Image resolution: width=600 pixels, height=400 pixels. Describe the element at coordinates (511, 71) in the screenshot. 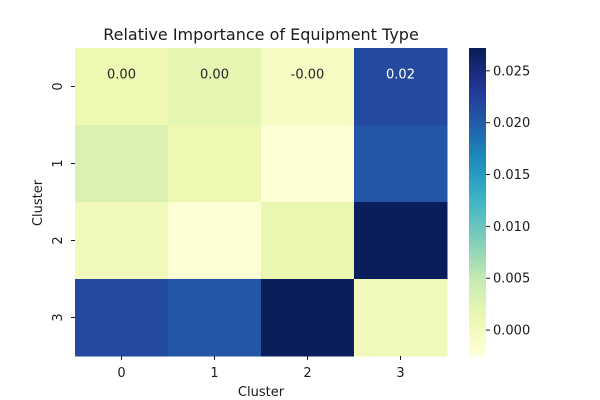

I see `colorbar-tick-label: 0.025` at that location.